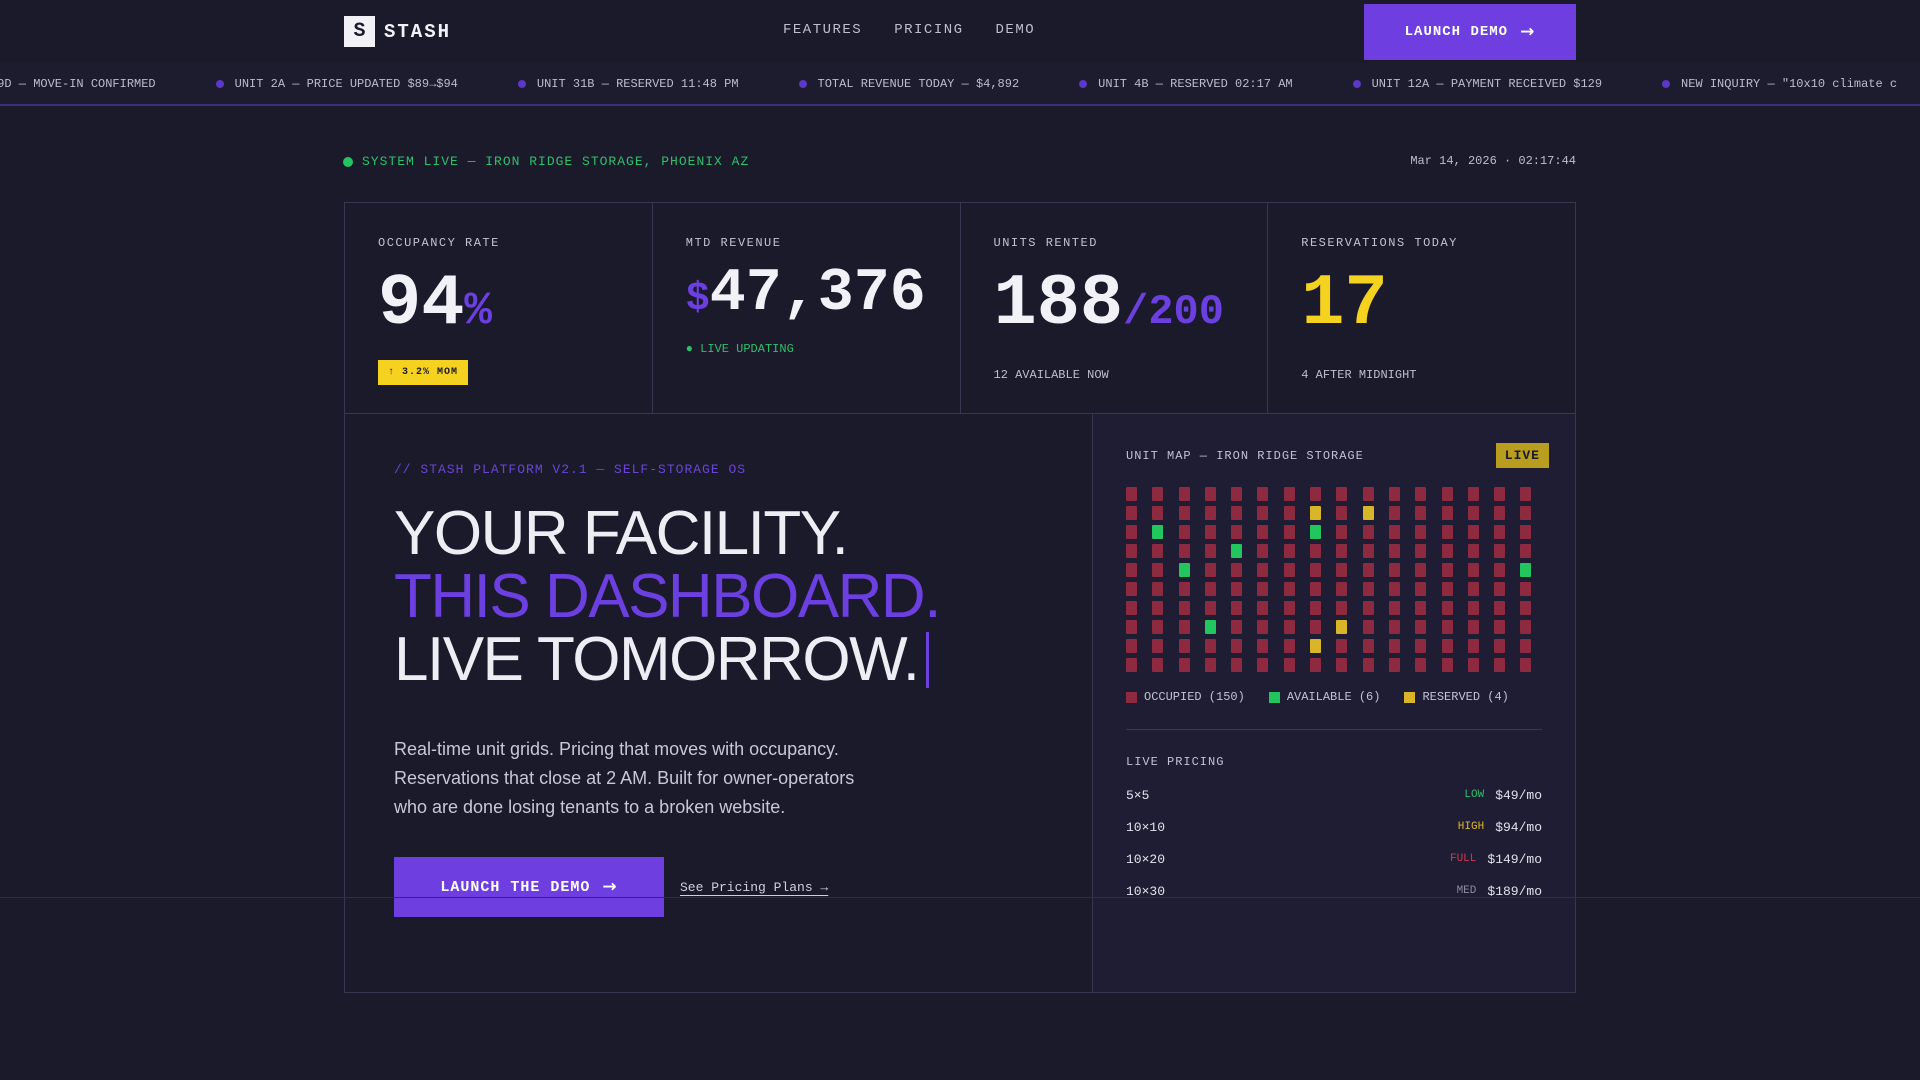 This screenshot has width=1920, height=1080. Describe the element at coordinates (1015, 30) in the screenshot. I see `nav-link-demo: DEMO` at that location.